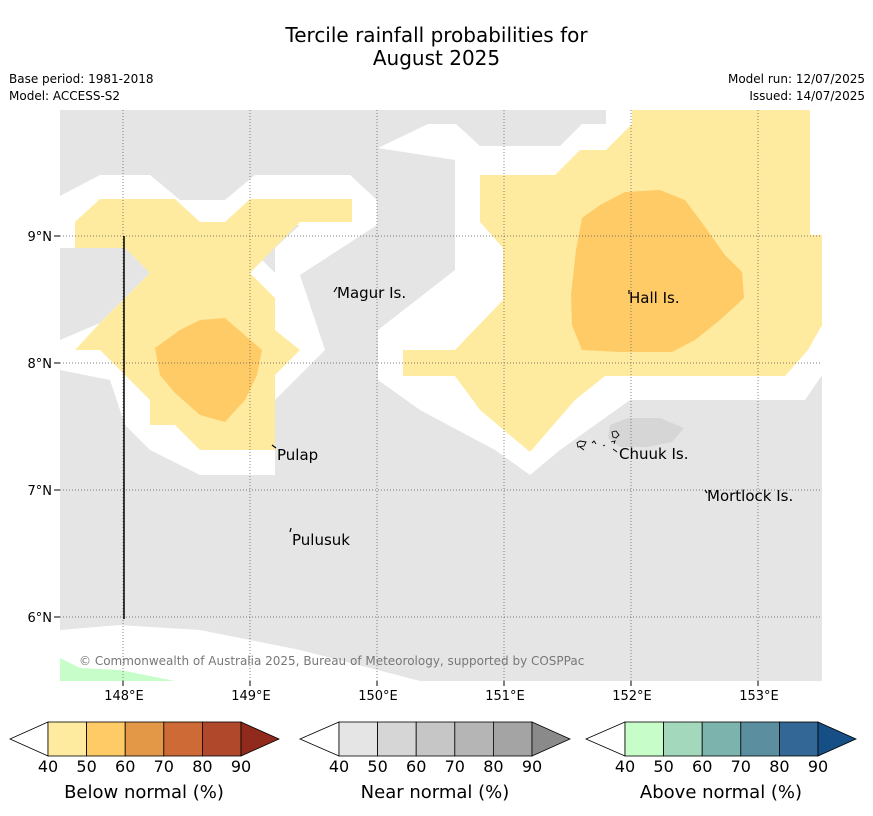 The image size is (873, 816). What do you see at coordinates (57, 426) in the screenshot?
I see `latitude-ticks` at bounding box center [57, 426].